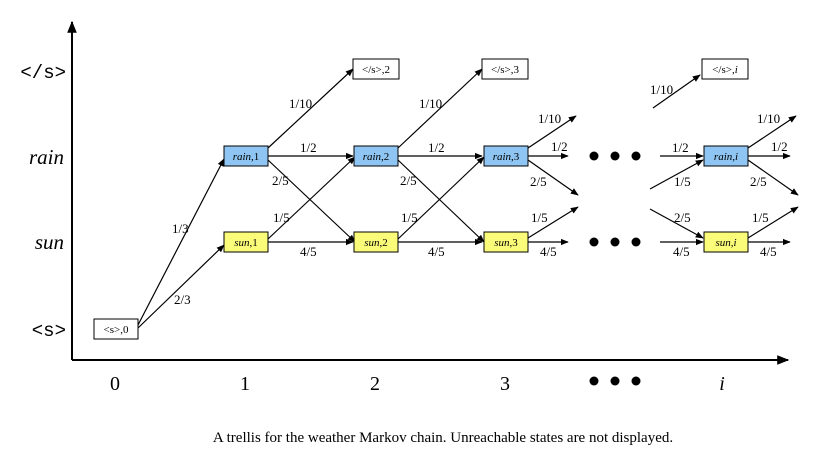 The image size is (822, 459). What do you see at coordinates (430, 103) in the screenshot?
I see `prob-r2-end: 1/10` at bounding box center [430, 103].